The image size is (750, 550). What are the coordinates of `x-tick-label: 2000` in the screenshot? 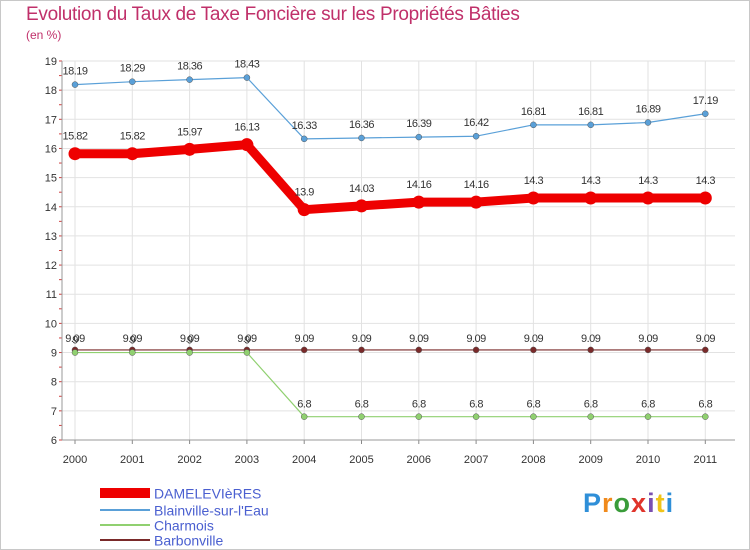 It's located at (75, 460).